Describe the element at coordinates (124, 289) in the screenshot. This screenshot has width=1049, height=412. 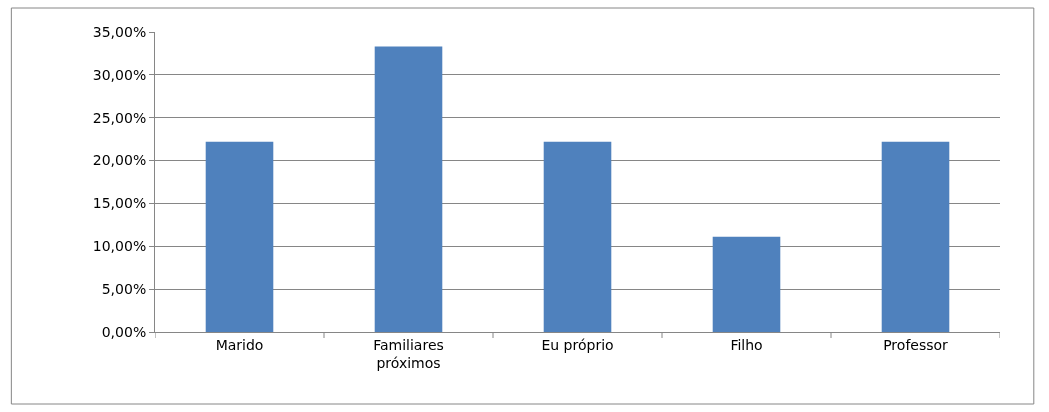
I see `y-tick-label: 5,00%` at that location.